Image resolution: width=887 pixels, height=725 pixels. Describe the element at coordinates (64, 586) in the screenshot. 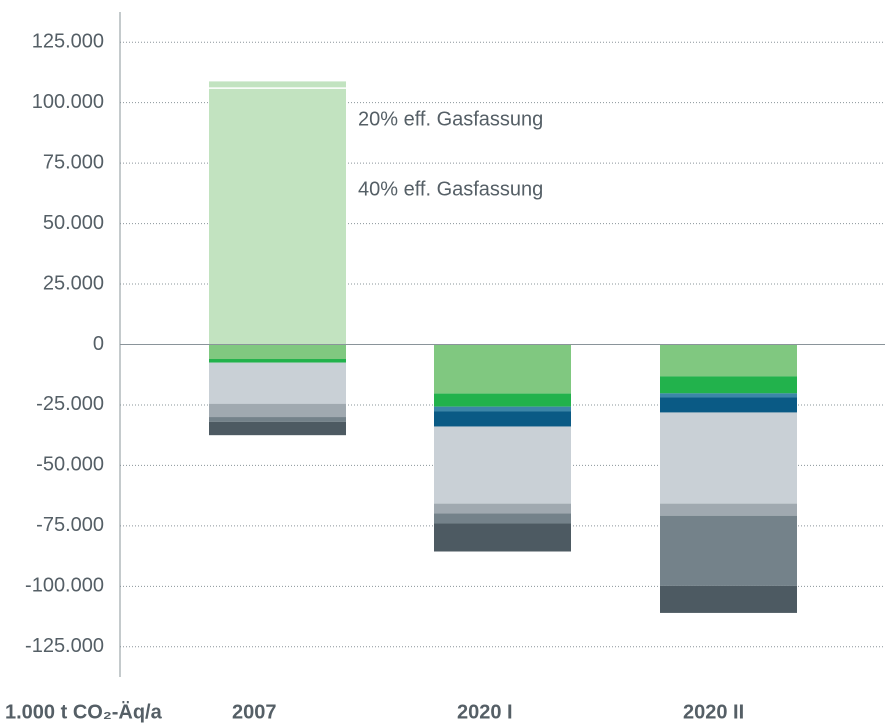

I see `y-tick-label: -100.000` at that location.